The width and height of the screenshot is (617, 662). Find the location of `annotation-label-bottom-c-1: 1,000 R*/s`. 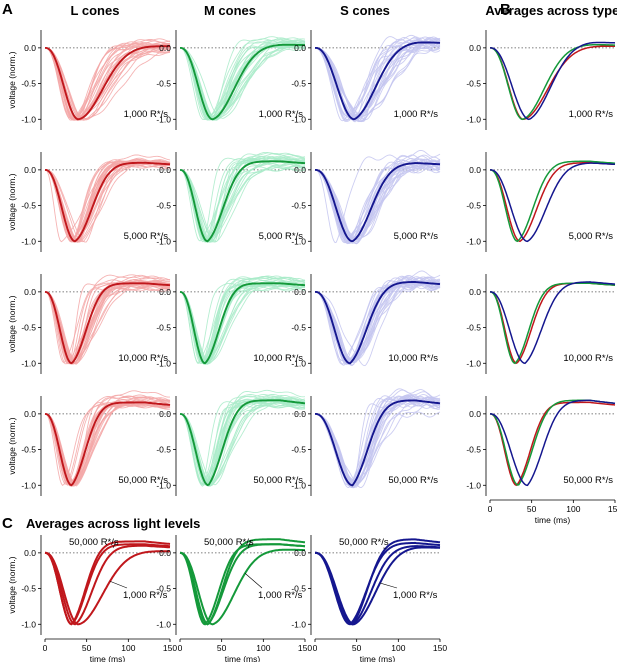

annotation-label-bottom-c-1: 1,000 R*/s is located at coordinates (145, 595).